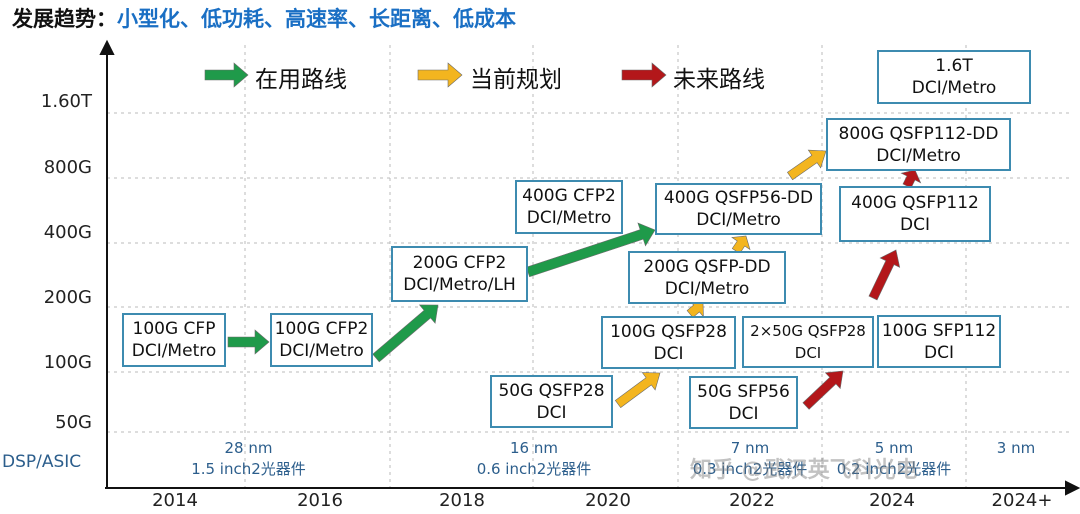 The height and width of the screenshot is (514, 1080). What do you see at coordinates (892, 500) in the screenshot?
I see `x-tick: 2024` at bounding box center [892, 500].